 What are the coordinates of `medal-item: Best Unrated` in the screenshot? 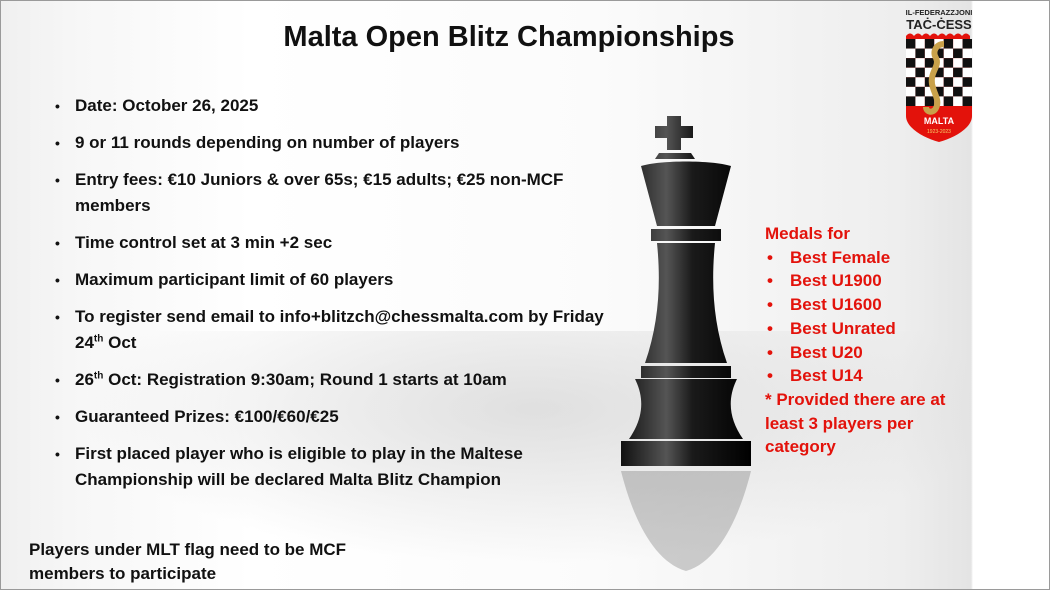 It's located at (870, 329).